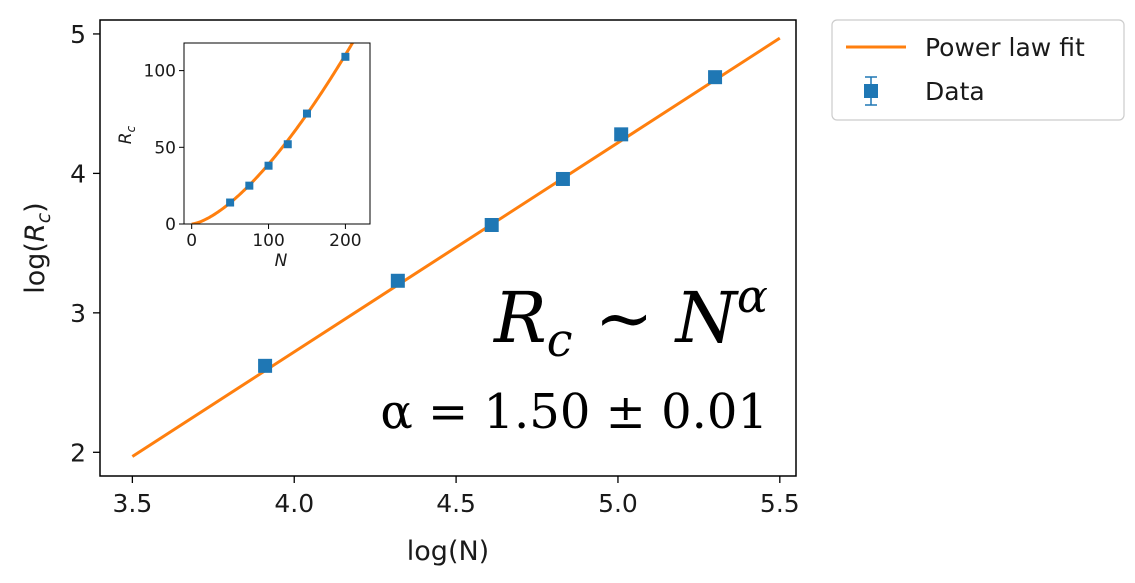  I want to click on relation-lhs: R, so click(519, 318).